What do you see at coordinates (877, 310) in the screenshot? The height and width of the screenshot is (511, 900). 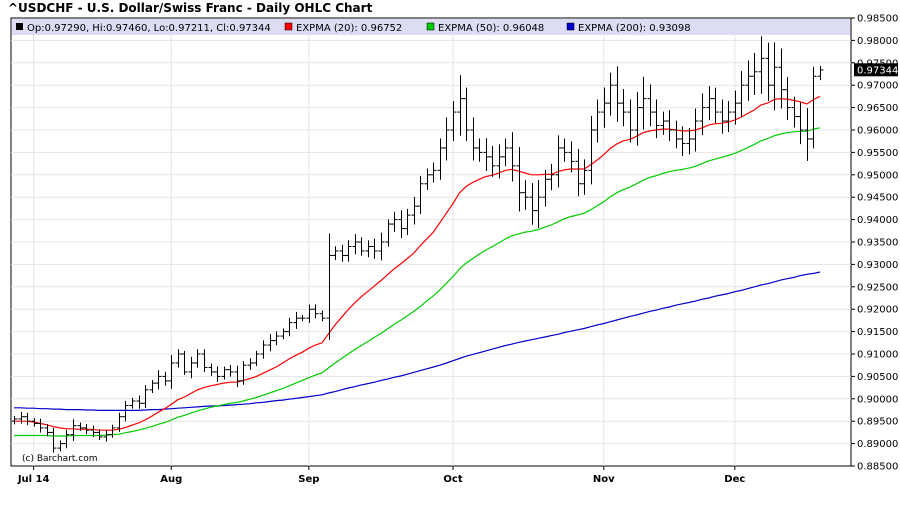 I see `y-tick-label: 0.92000` at bounding box center [877, 310].